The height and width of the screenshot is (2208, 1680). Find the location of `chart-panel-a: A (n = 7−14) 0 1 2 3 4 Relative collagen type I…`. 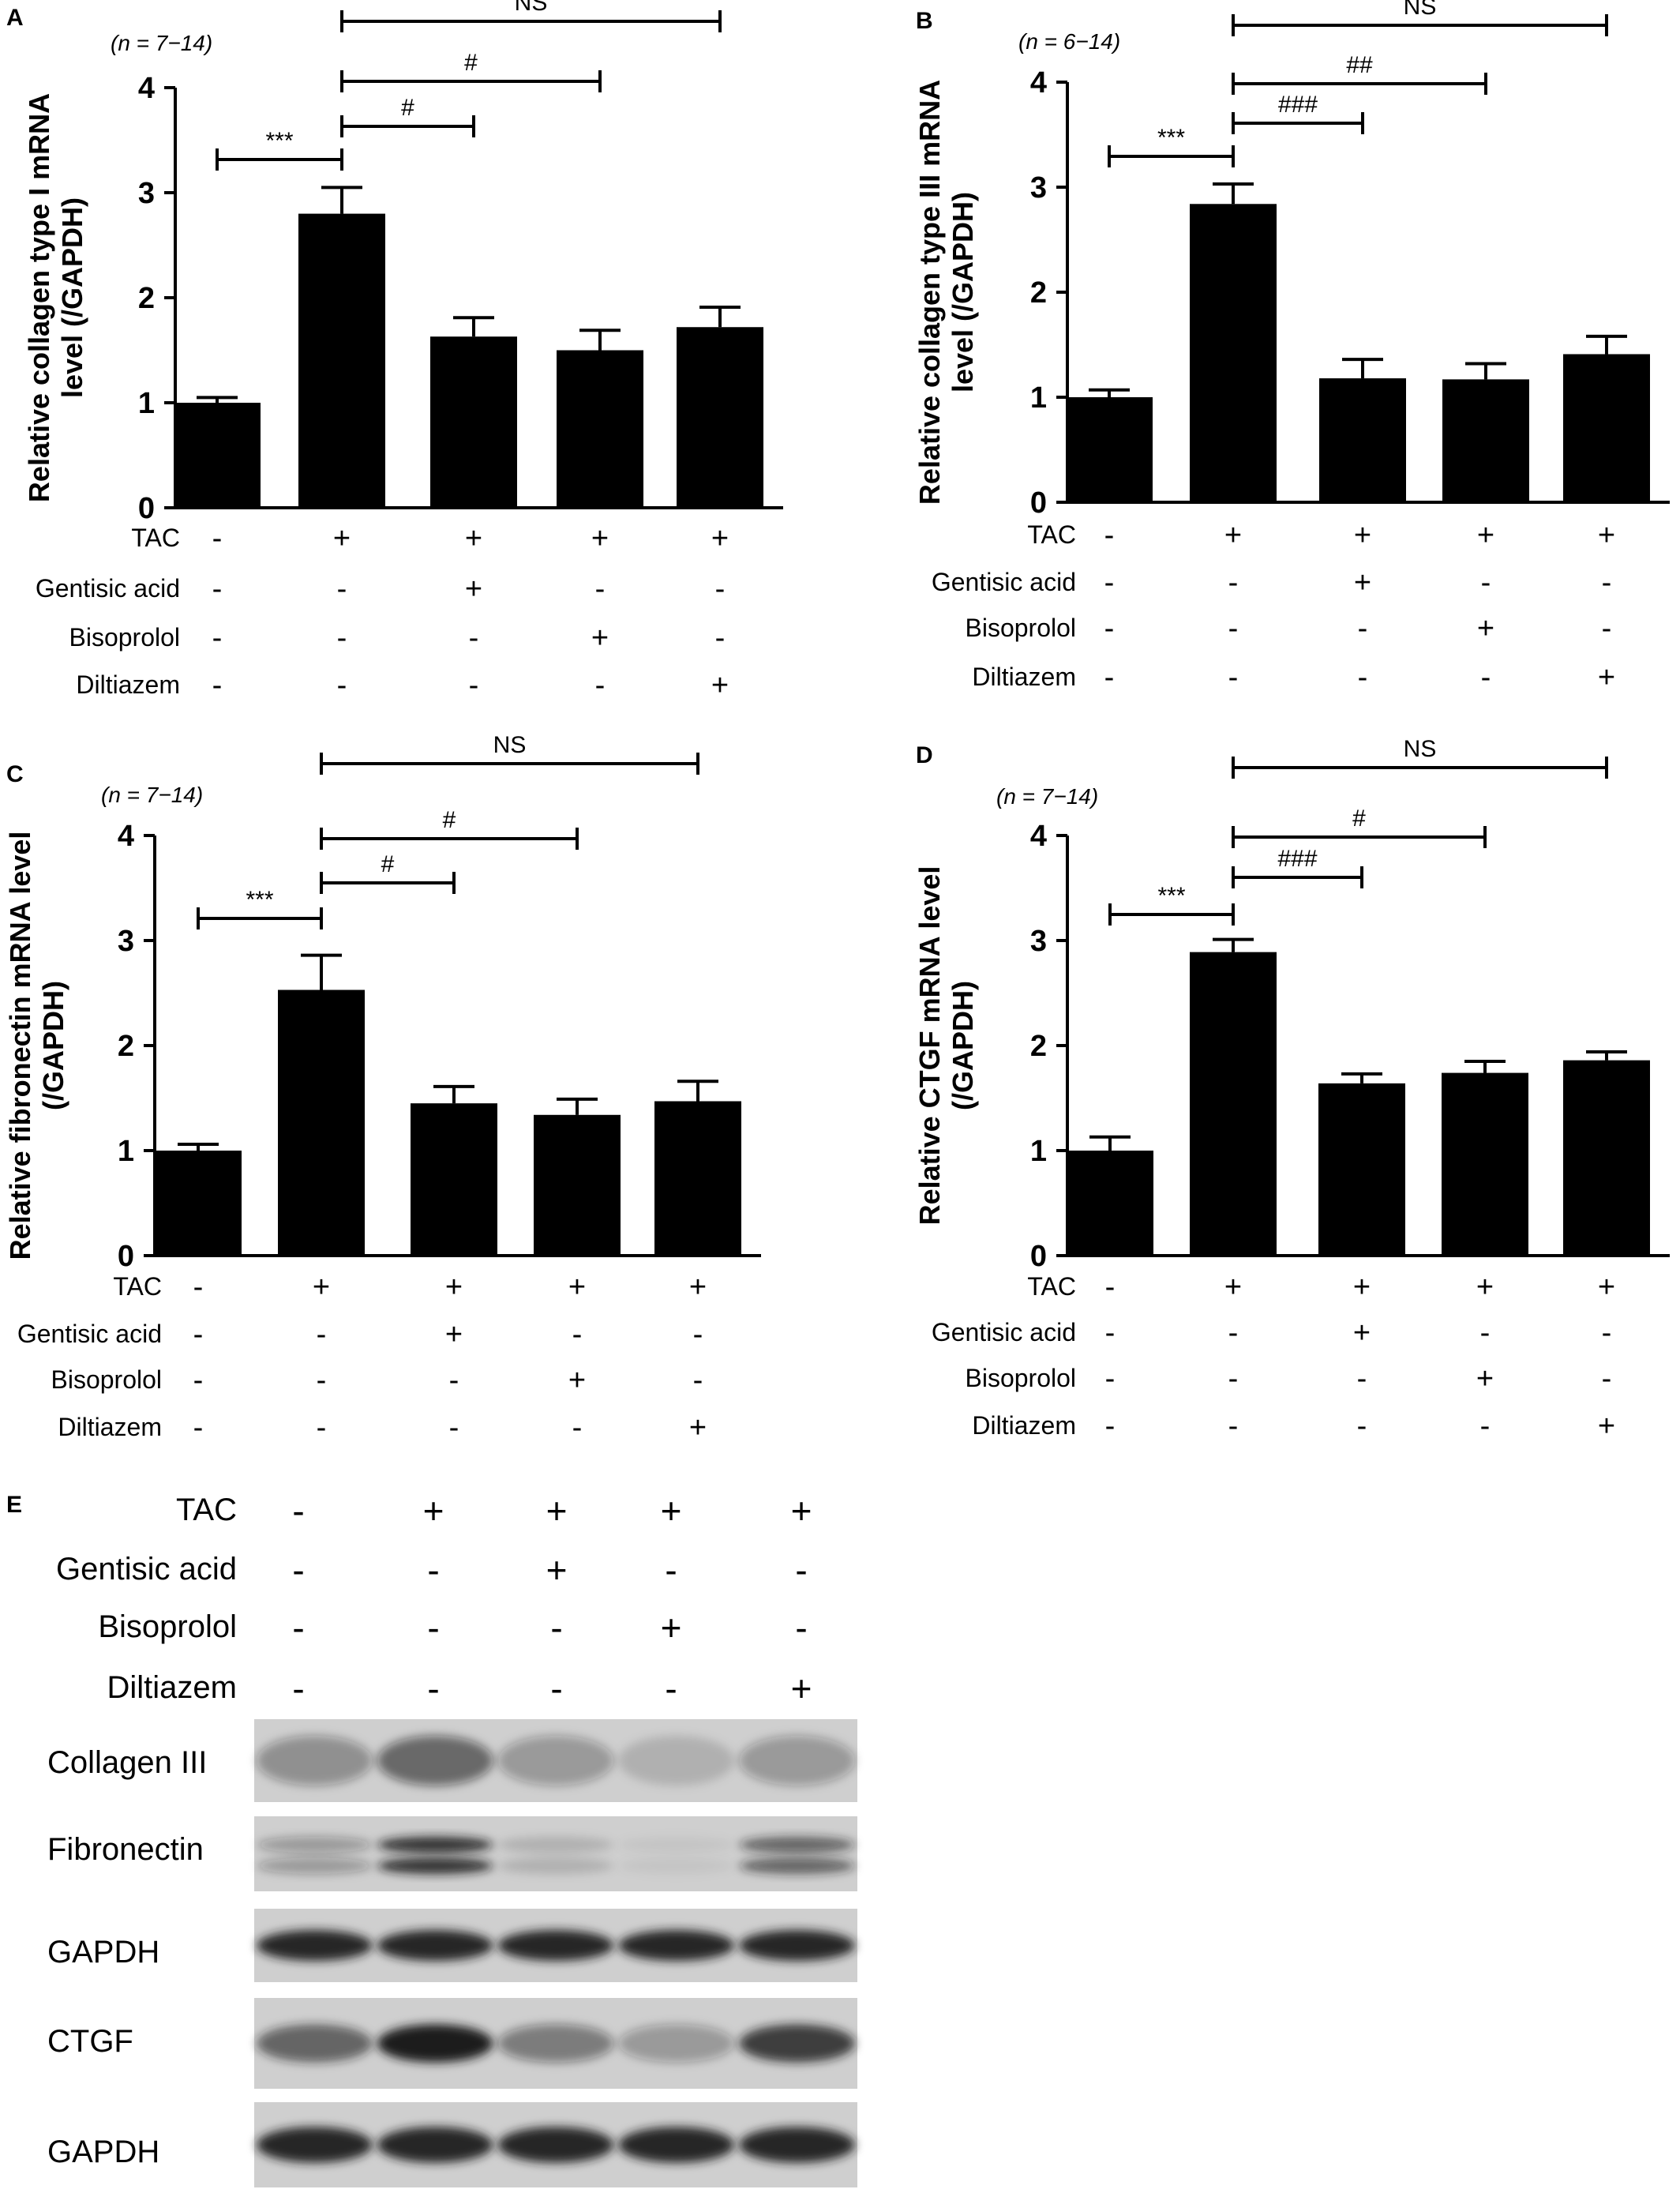

chart-panel-a: A (n = 7−14) 0 1 2 3 4 Relative collagen type I… is located at coordinates (394, 351).